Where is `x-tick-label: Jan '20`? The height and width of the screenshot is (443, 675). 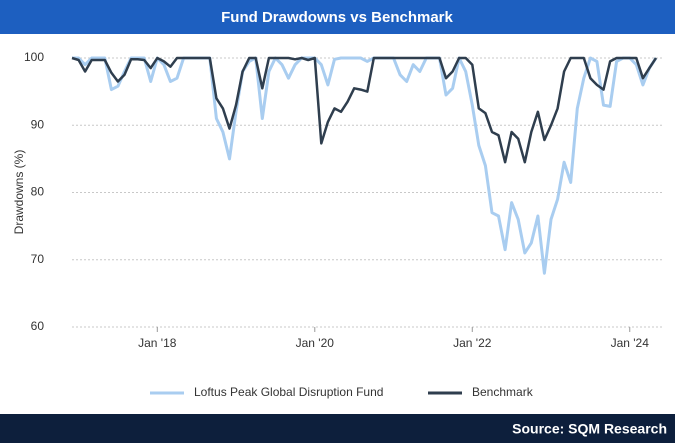 x-tick-label: Jan '20 is located at coordinates (315, 343).